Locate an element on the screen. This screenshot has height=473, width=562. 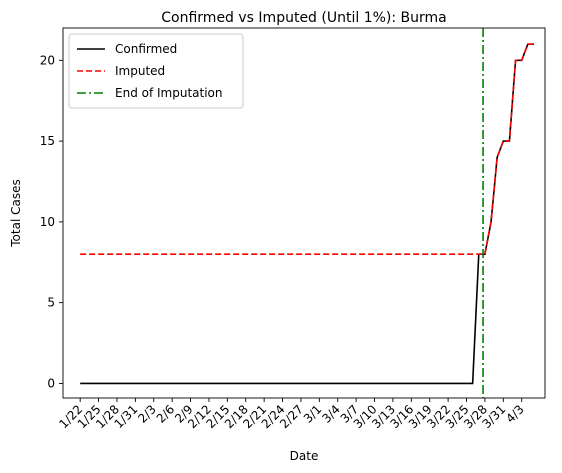
legend-label-confirmed: Confirmed is located at coordinates (146, 49).